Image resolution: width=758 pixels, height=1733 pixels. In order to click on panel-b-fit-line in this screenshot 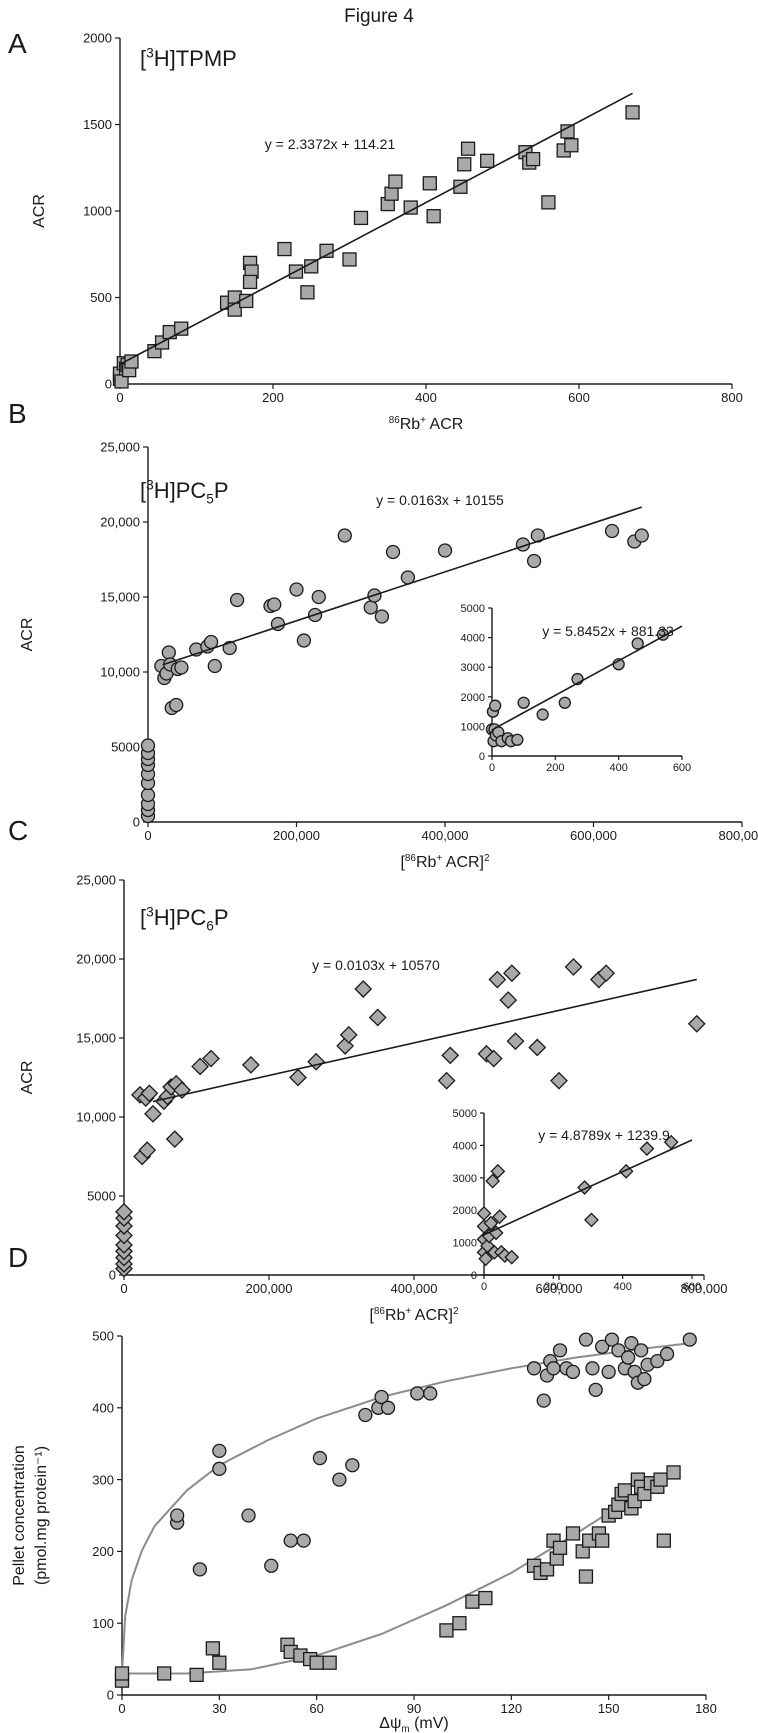, I will do `click(402, 586)`.